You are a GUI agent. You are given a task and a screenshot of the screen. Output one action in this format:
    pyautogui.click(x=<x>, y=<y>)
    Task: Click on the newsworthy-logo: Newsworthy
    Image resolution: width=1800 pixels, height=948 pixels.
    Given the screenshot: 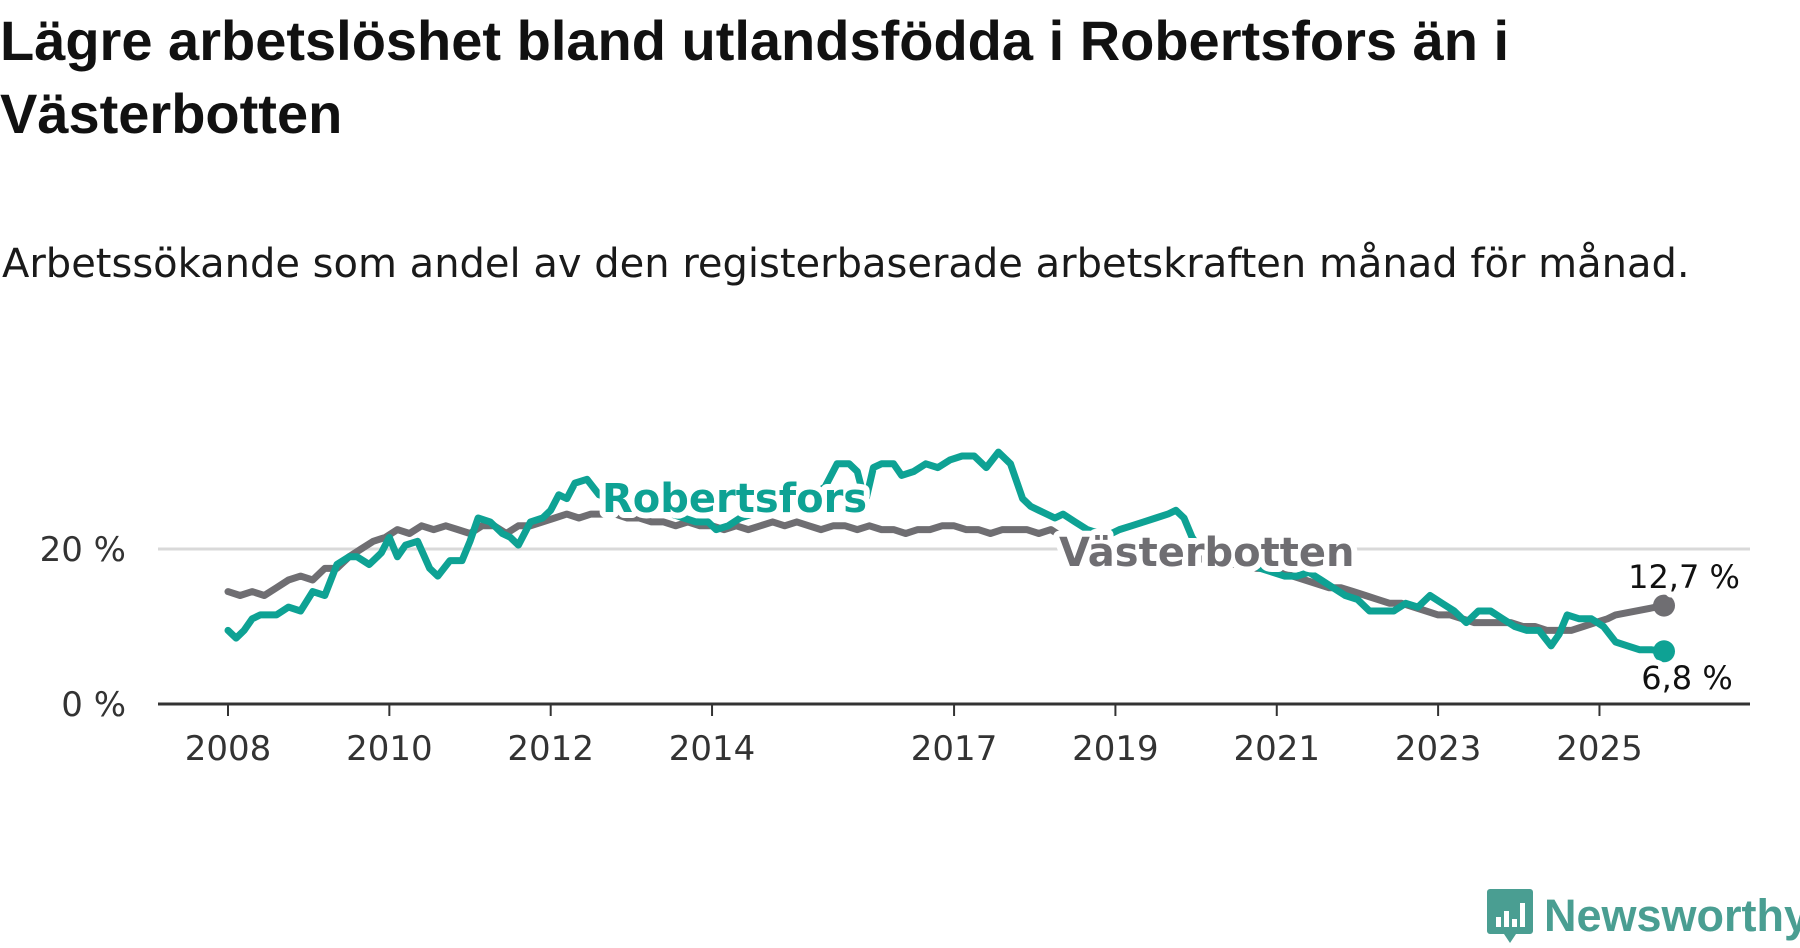 What is the action you would take?
    pyautogui.click(x=1643, y=916)
    